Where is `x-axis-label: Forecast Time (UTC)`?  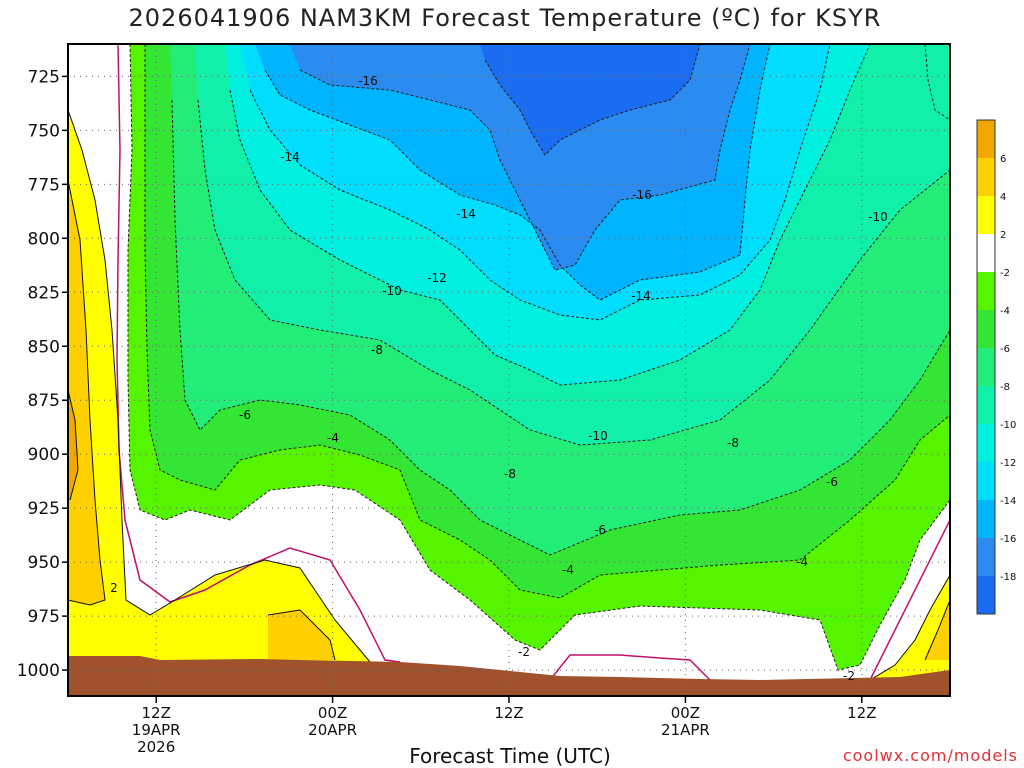
x-axis-label: Forecast Time (UTC) is located at coordinates (510, 756).